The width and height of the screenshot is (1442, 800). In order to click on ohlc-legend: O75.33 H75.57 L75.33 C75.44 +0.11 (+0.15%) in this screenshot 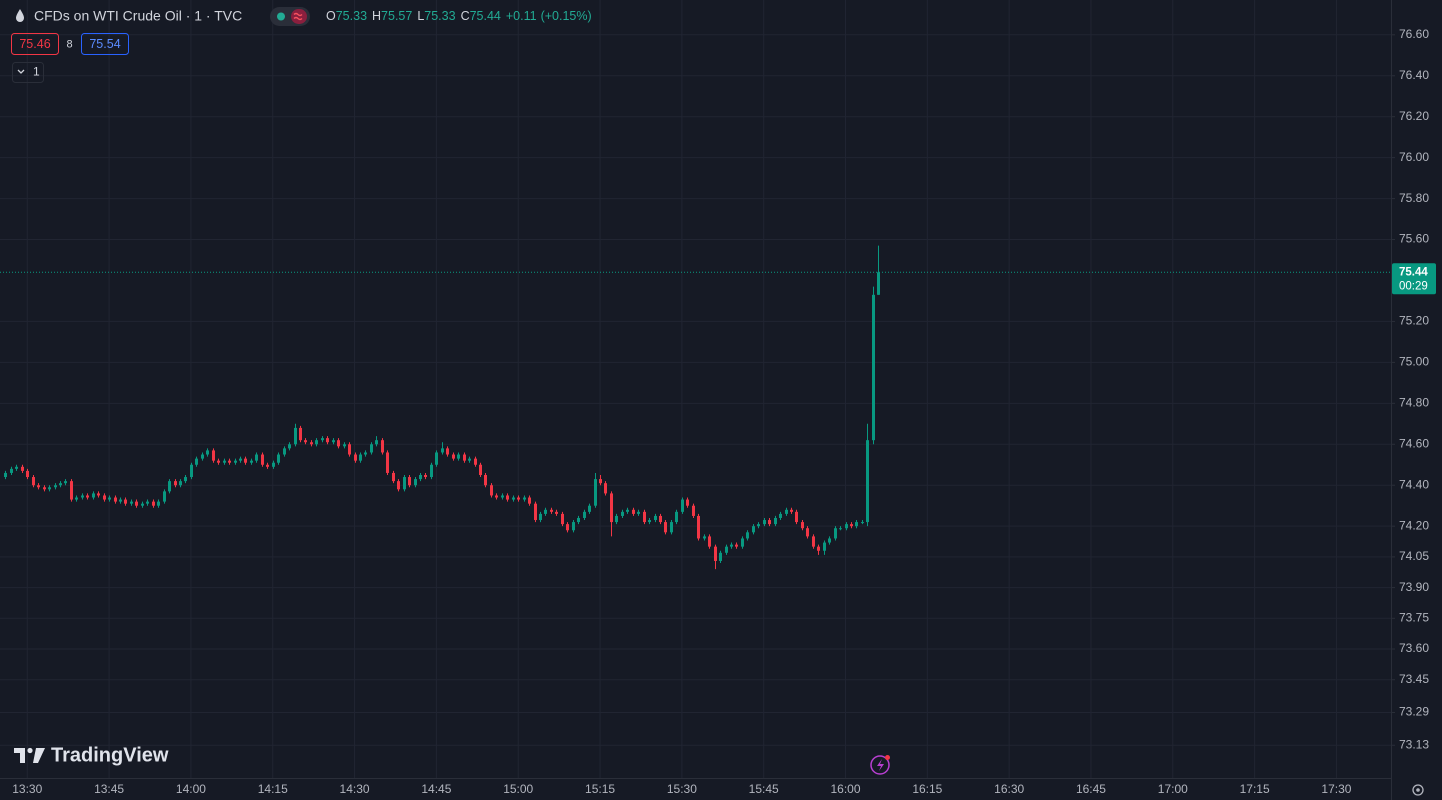, I will do `click(459, 16)`.